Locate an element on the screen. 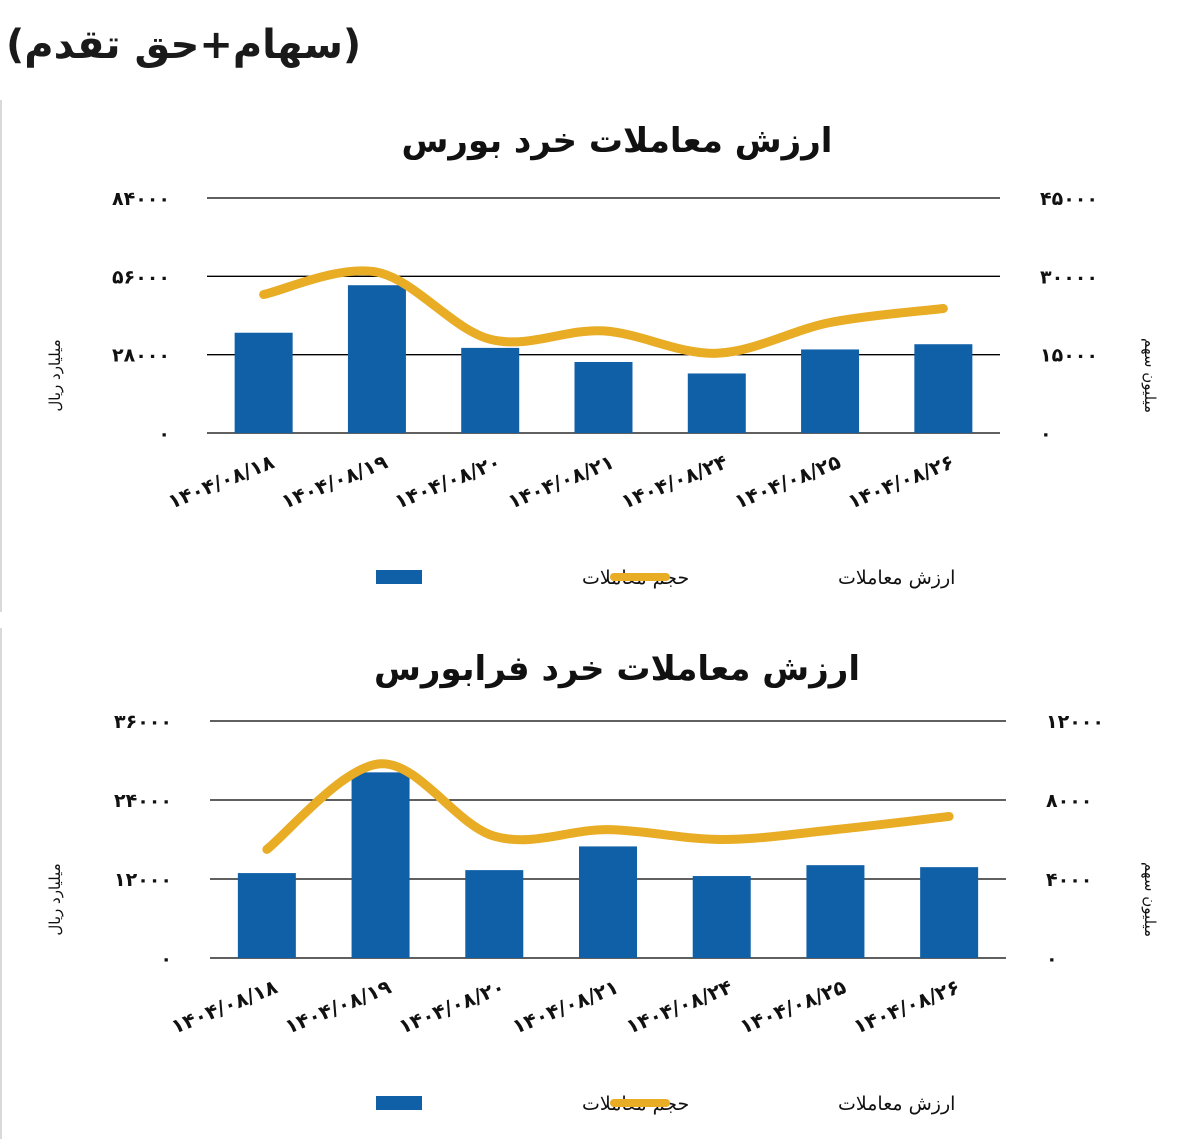 The image size is (1200, 1139). chart-farabourse-legend-line-label: ارزش معاملات is located at coordinates (896, 1104).